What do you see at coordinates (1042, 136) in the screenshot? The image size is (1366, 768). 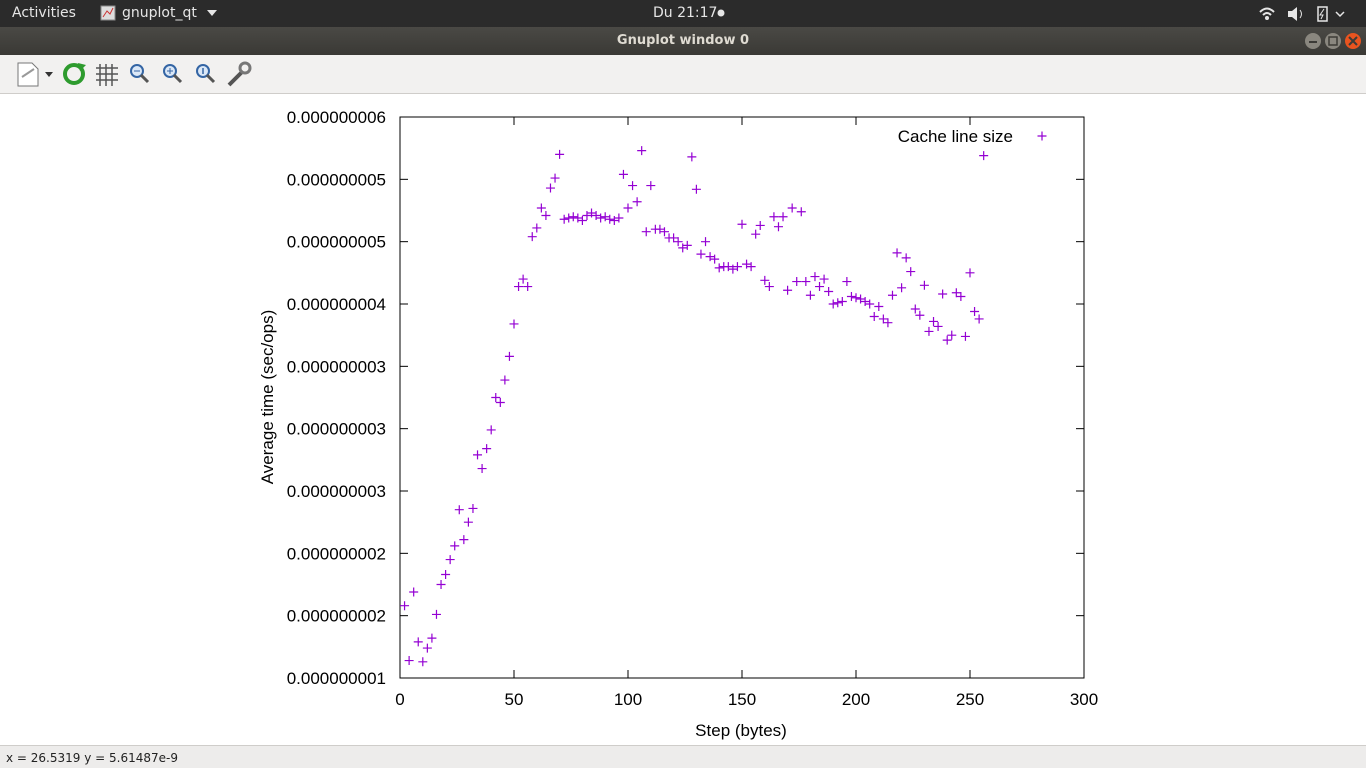 I see `legend-marker` at bounding box center [1042, 136].